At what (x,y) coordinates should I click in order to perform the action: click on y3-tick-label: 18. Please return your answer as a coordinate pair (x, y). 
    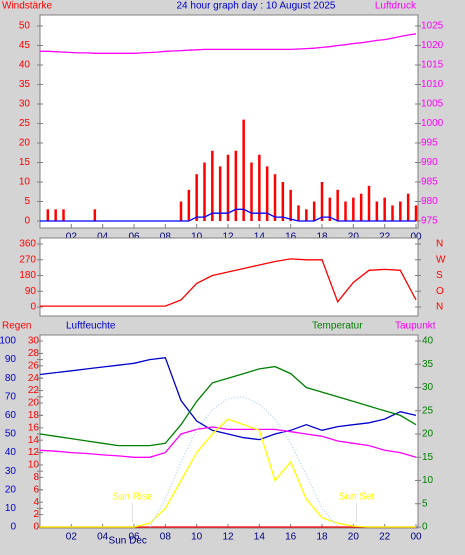
    Looking at the image, I should click on (34, 415).